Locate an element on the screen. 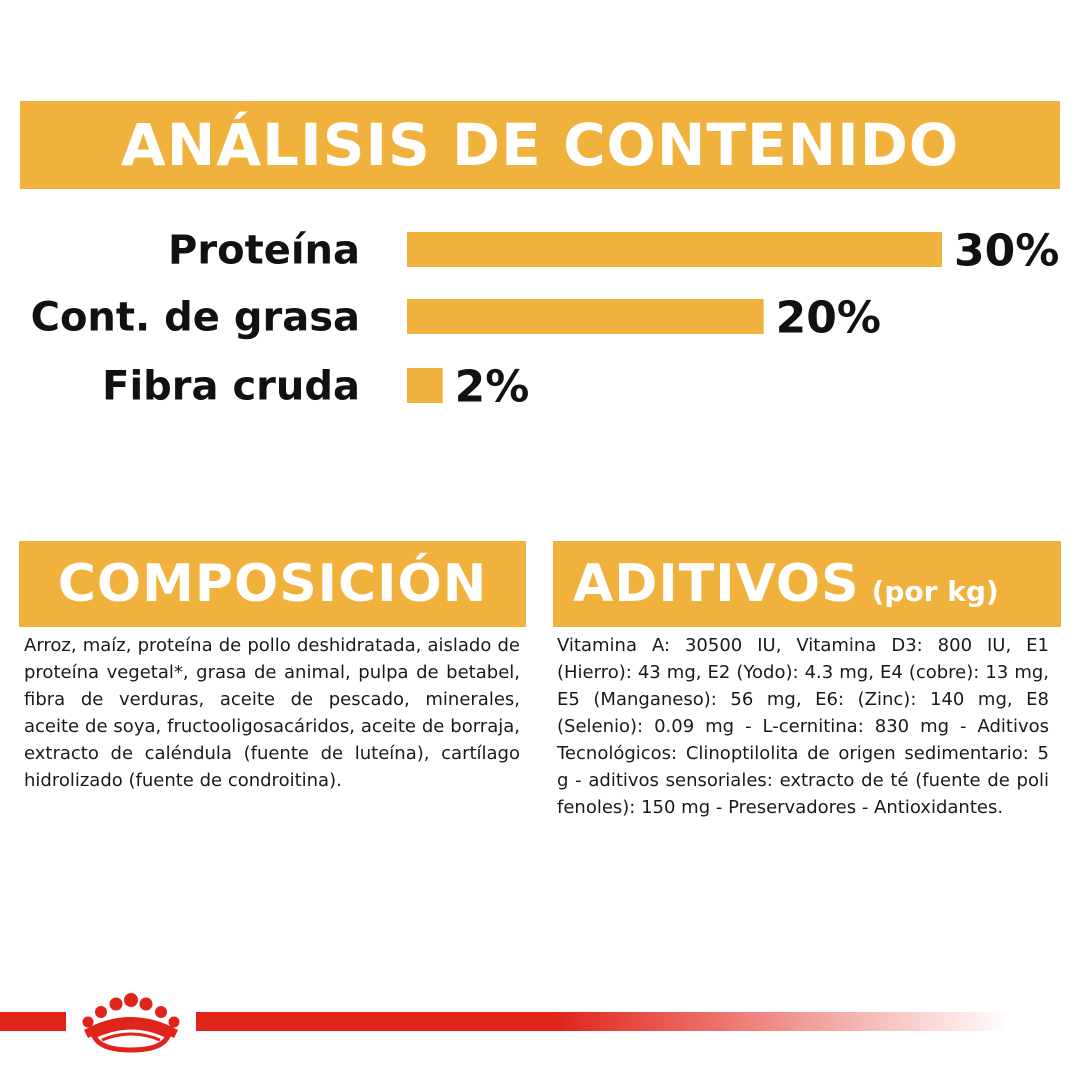  aditivos-header: ADITIVOS (por kg) is located at coordinates (807, 584).